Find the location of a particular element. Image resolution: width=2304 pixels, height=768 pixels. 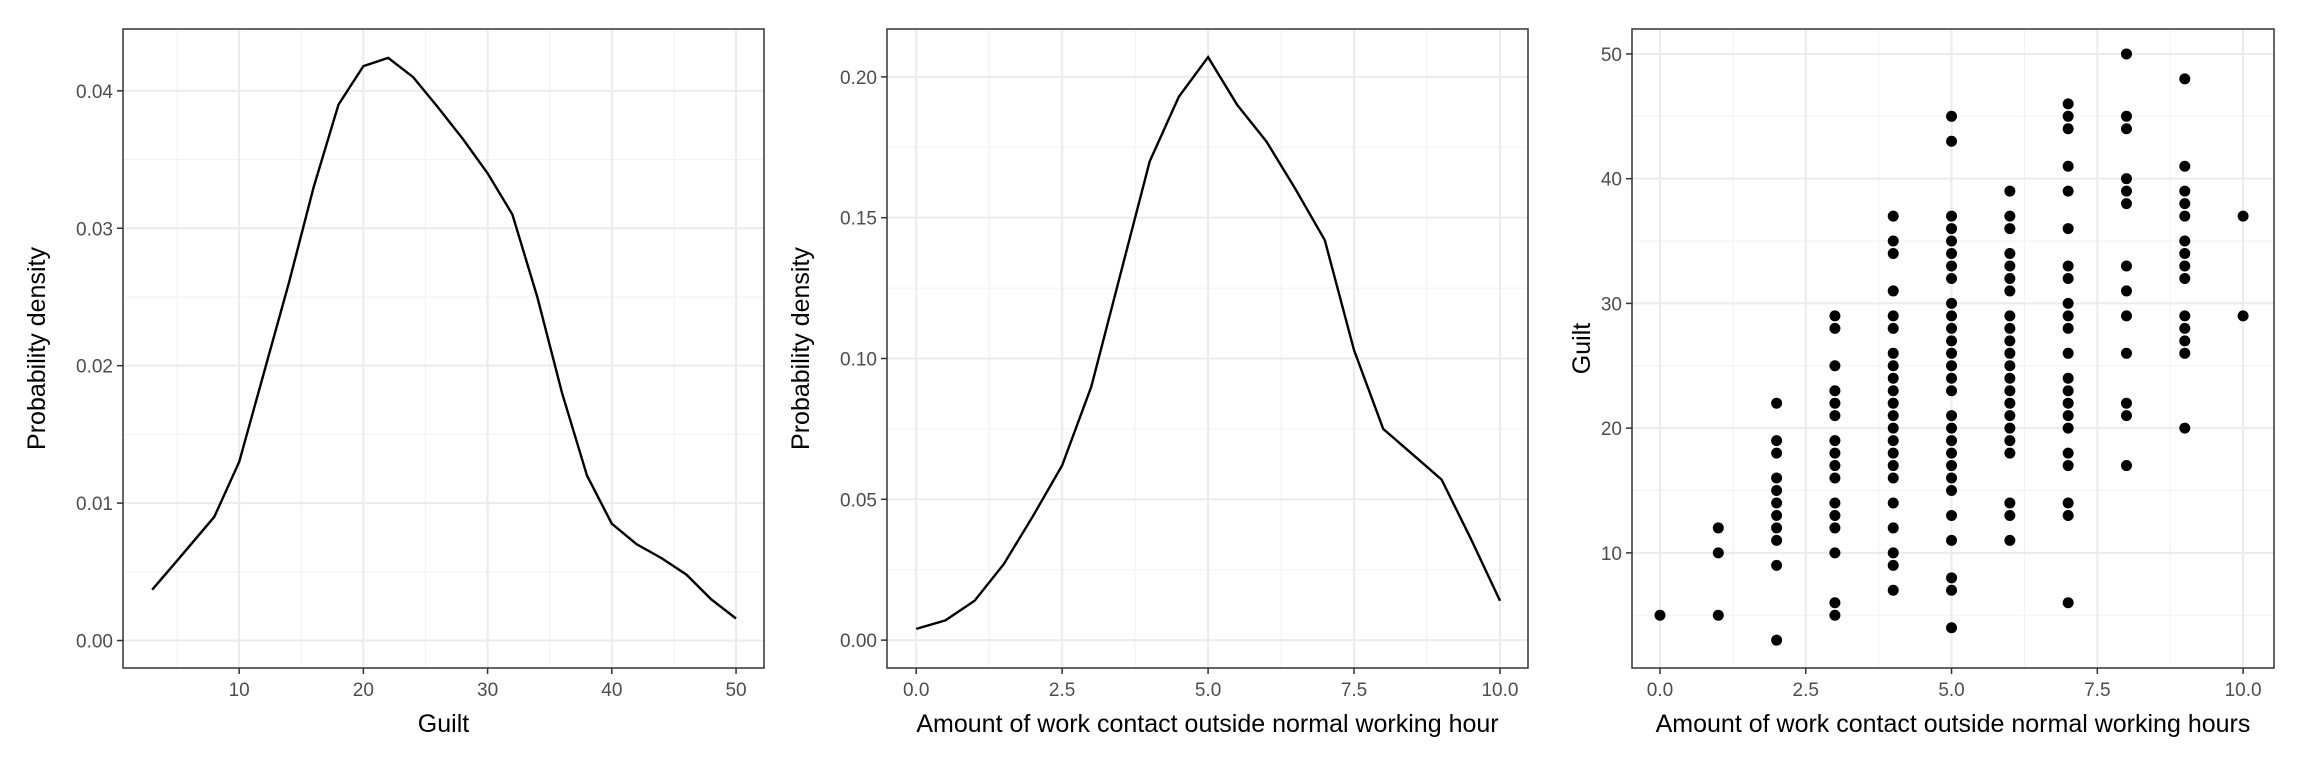

x-tick-label: 20 is located at coordinates (363, 690).